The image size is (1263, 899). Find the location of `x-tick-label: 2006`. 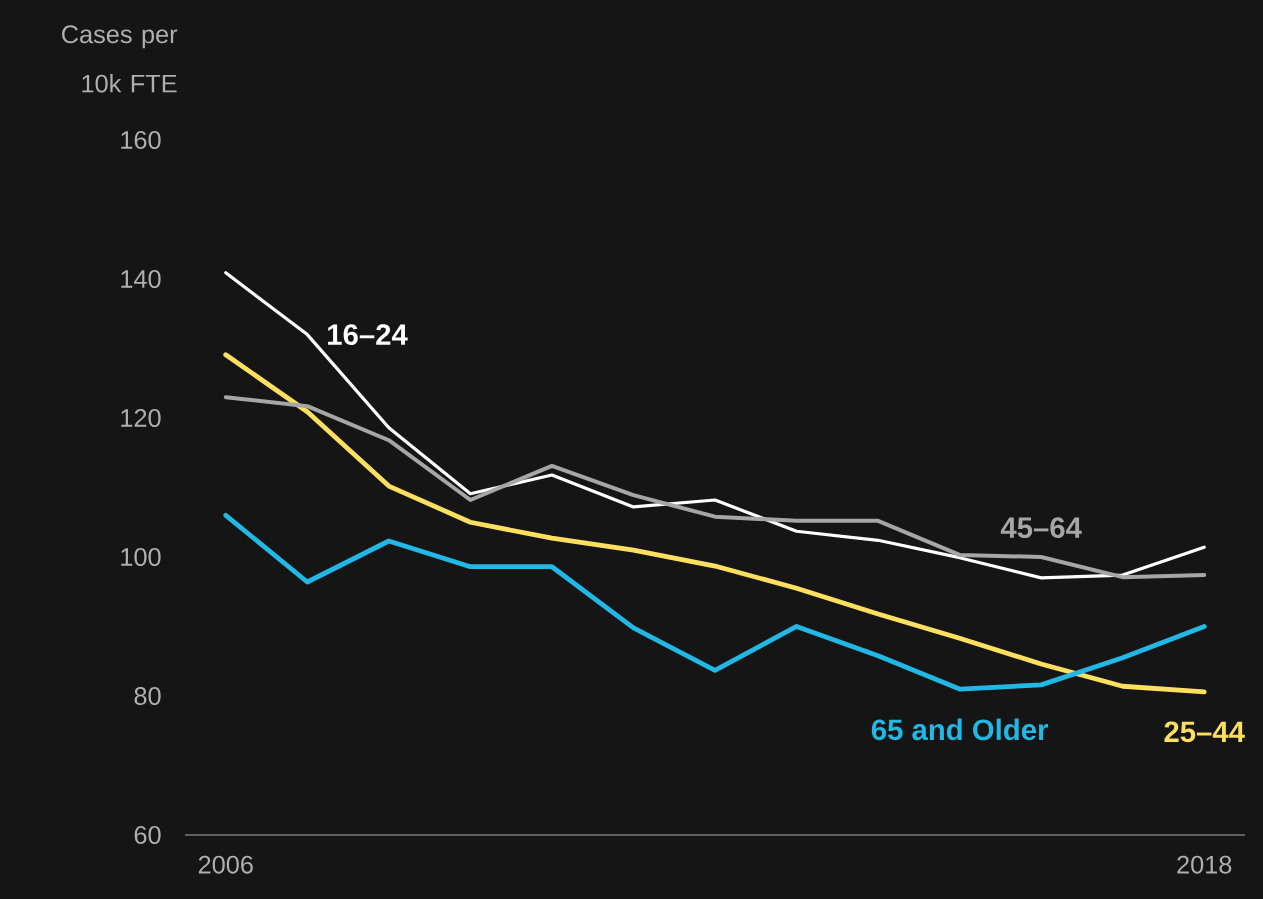

x-tick-label: 2006 is located at coordinates (225, 864).